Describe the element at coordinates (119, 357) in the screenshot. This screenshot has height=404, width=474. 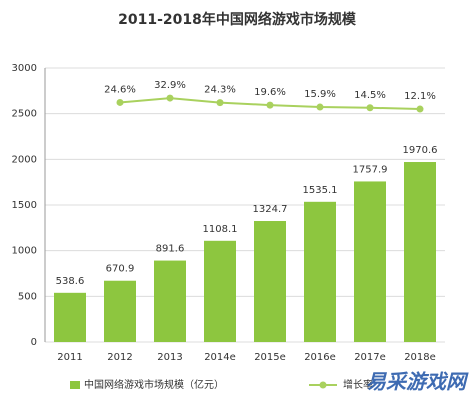
I see `x-tick-label: 2012` at that location.